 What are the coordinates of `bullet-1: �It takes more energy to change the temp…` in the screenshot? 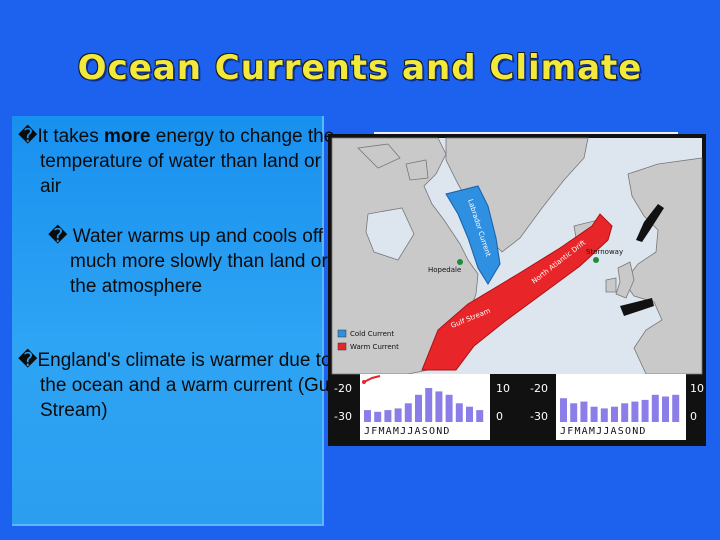 It's located at (179, 161).